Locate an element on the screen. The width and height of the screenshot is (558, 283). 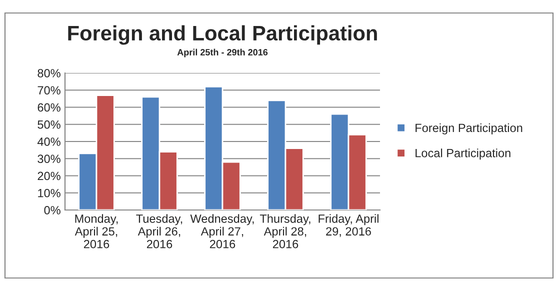
y-tick-label: 70% is located at coordinates (49, 90).